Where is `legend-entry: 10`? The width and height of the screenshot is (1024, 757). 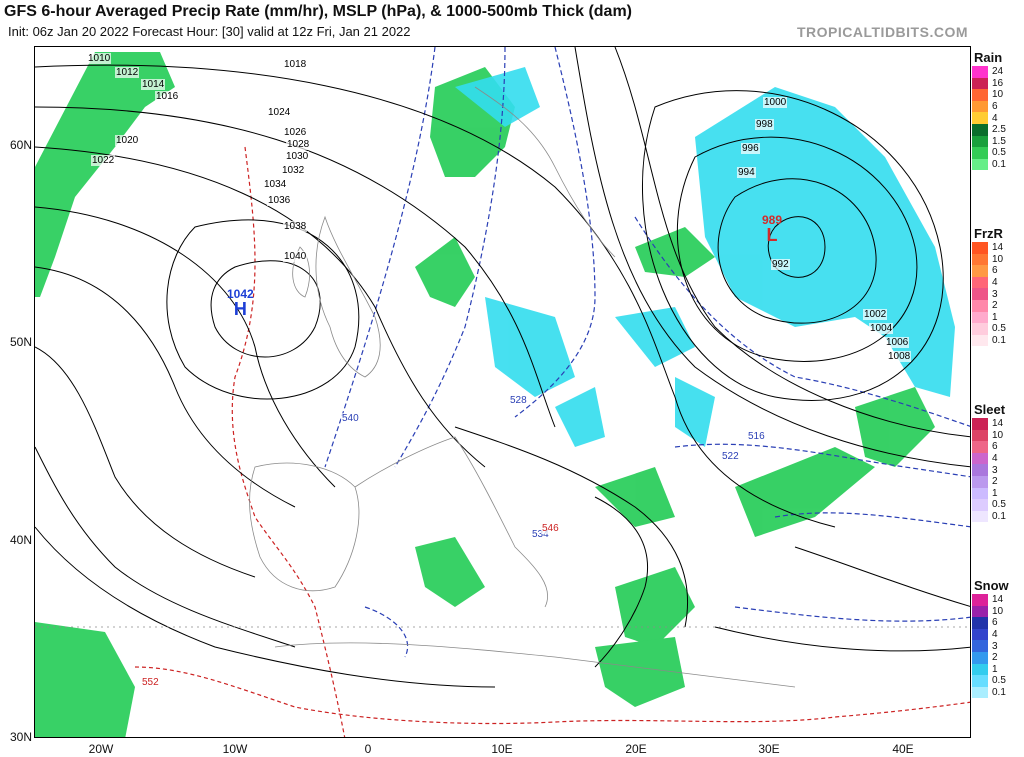
legend-entry: 10 is located at coordinates (998, 611).